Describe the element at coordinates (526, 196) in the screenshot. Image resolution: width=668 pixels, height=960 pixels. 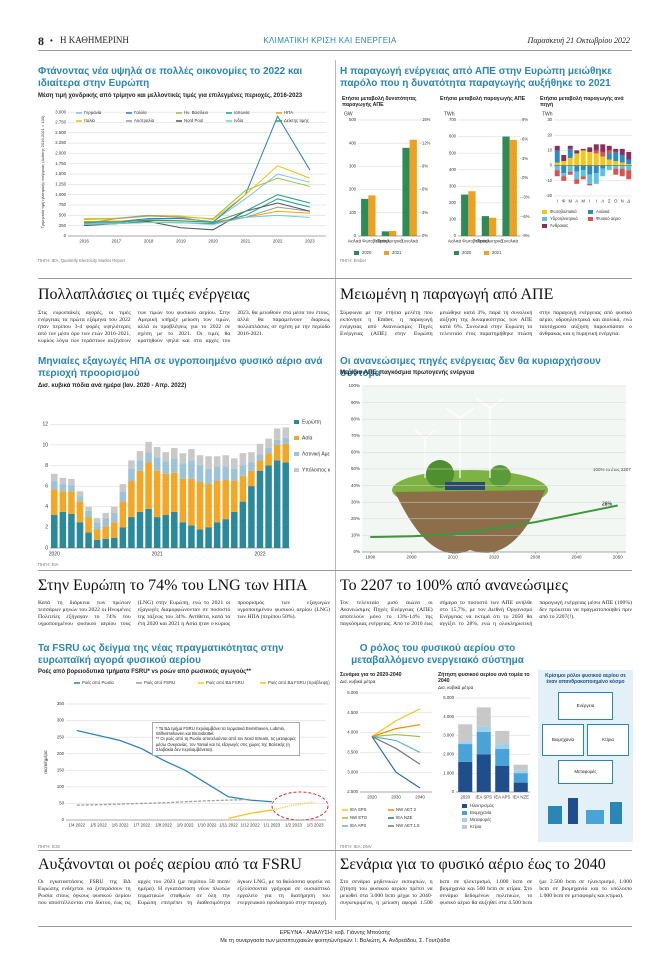
I see `y2-tick-label: -3%` at that location.